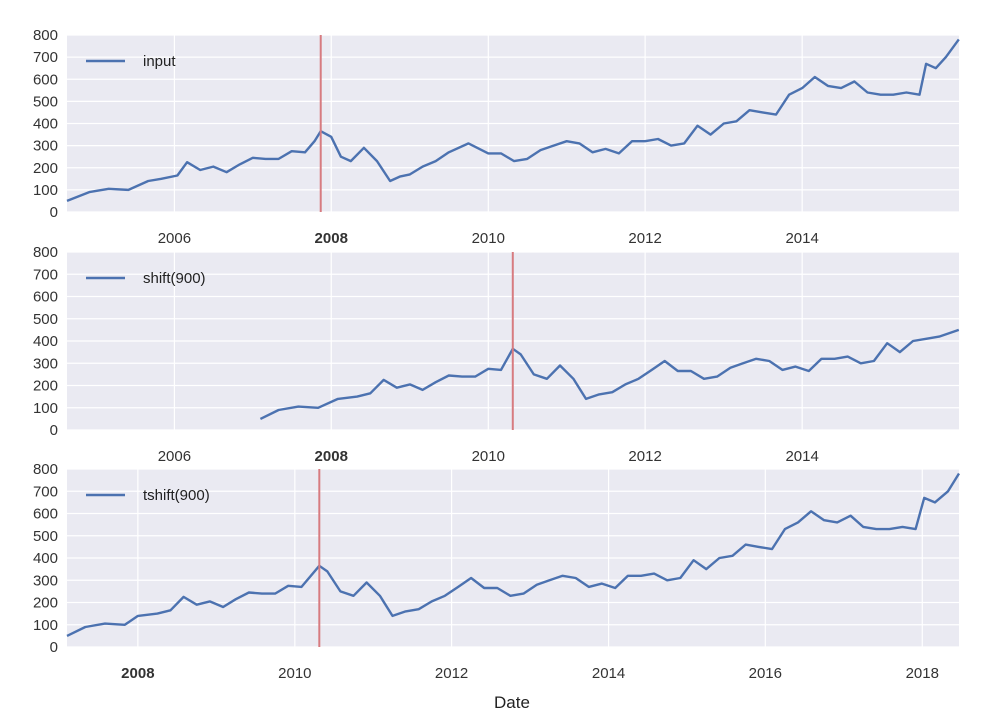 The width and height of the screenshot is (984, 718). What do you see at coordinates (609, 374) in the screenshot?
I see `series-line` at bounding box center [609, 374].